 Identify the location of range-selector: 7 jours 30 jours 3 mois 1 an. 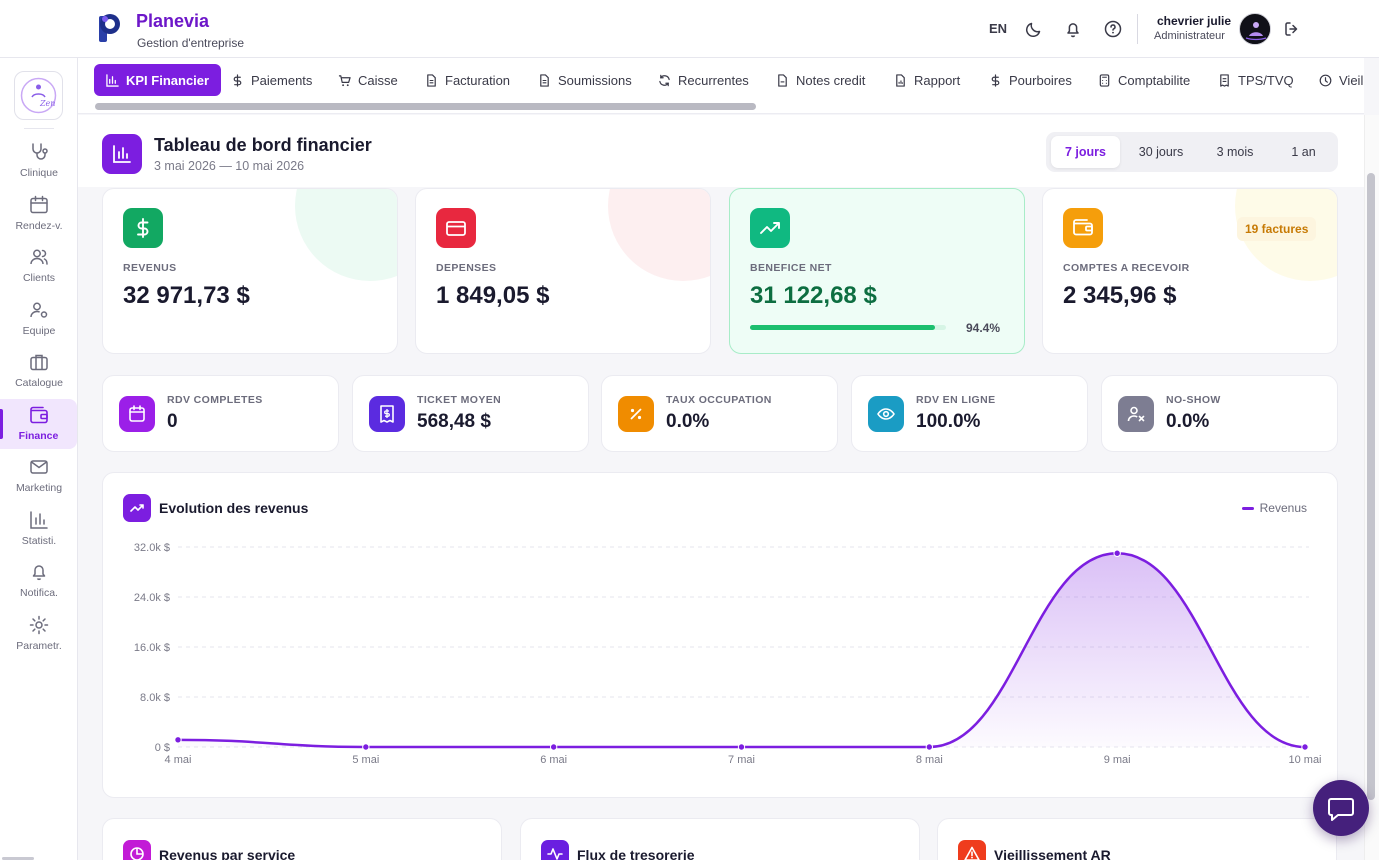
(1192, 152).